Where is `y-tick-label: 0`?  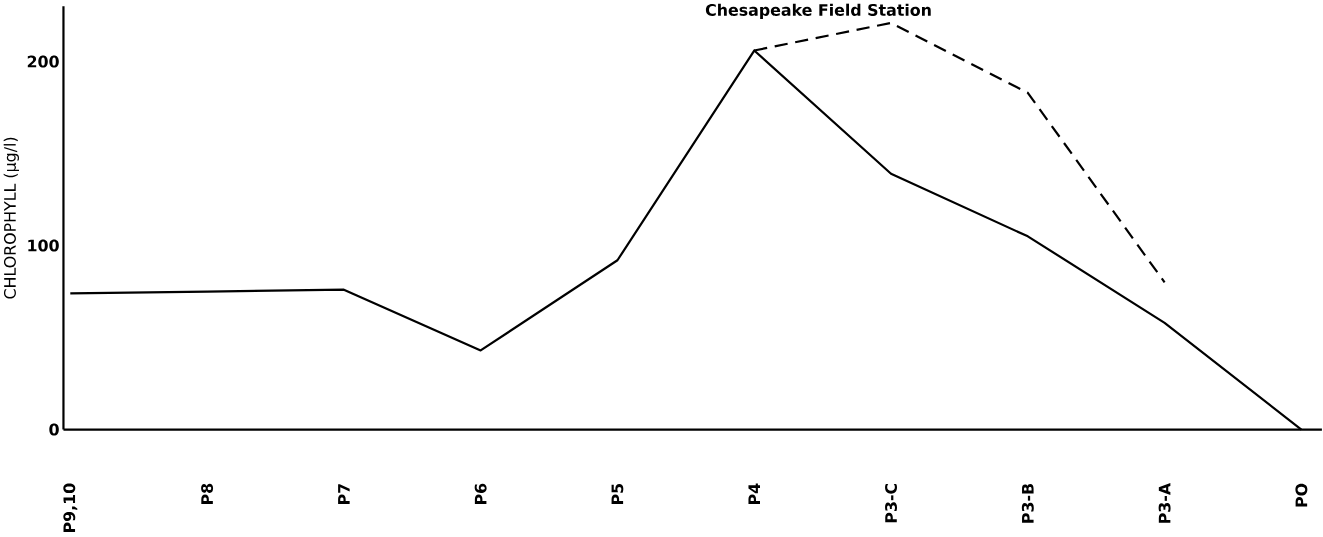 y-tick-label: 0 is located at coordinates (54, 429).